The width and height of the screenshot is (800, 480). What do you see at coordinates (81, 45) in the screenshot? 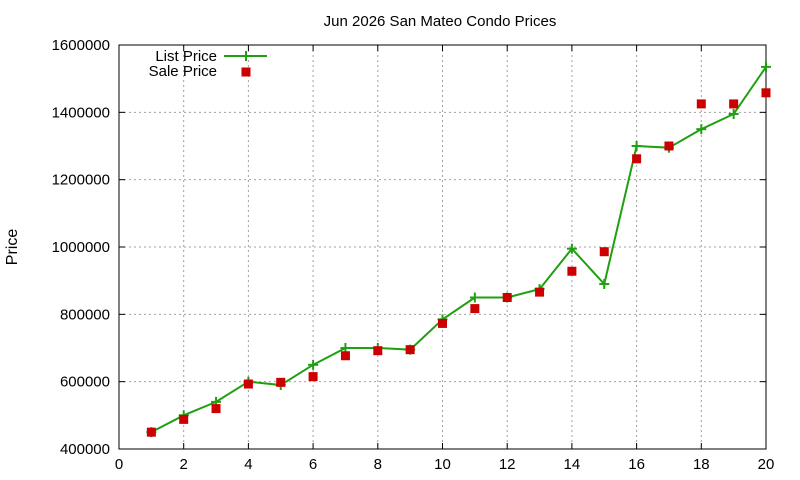
I see `y-tick-label: 1600000` at bounding box center [81, 45].